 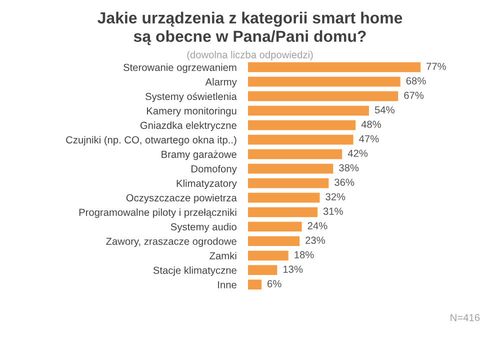 What do you see at coordinates (293, 269) in the screenshot?
I see `data-label: 13%` at bounding box center [293, 269].